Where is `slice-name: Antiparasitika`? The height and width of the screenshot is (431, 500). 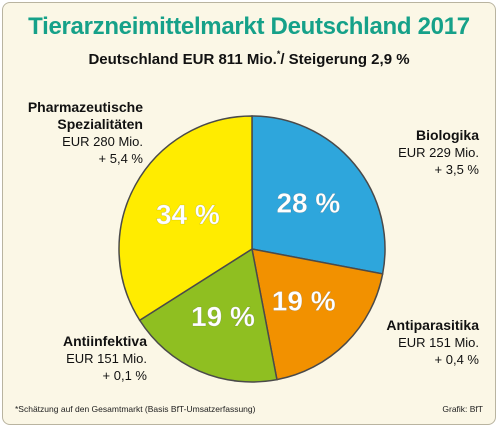 slice-name: Antiparasitika is located at coordinates (432, 325).